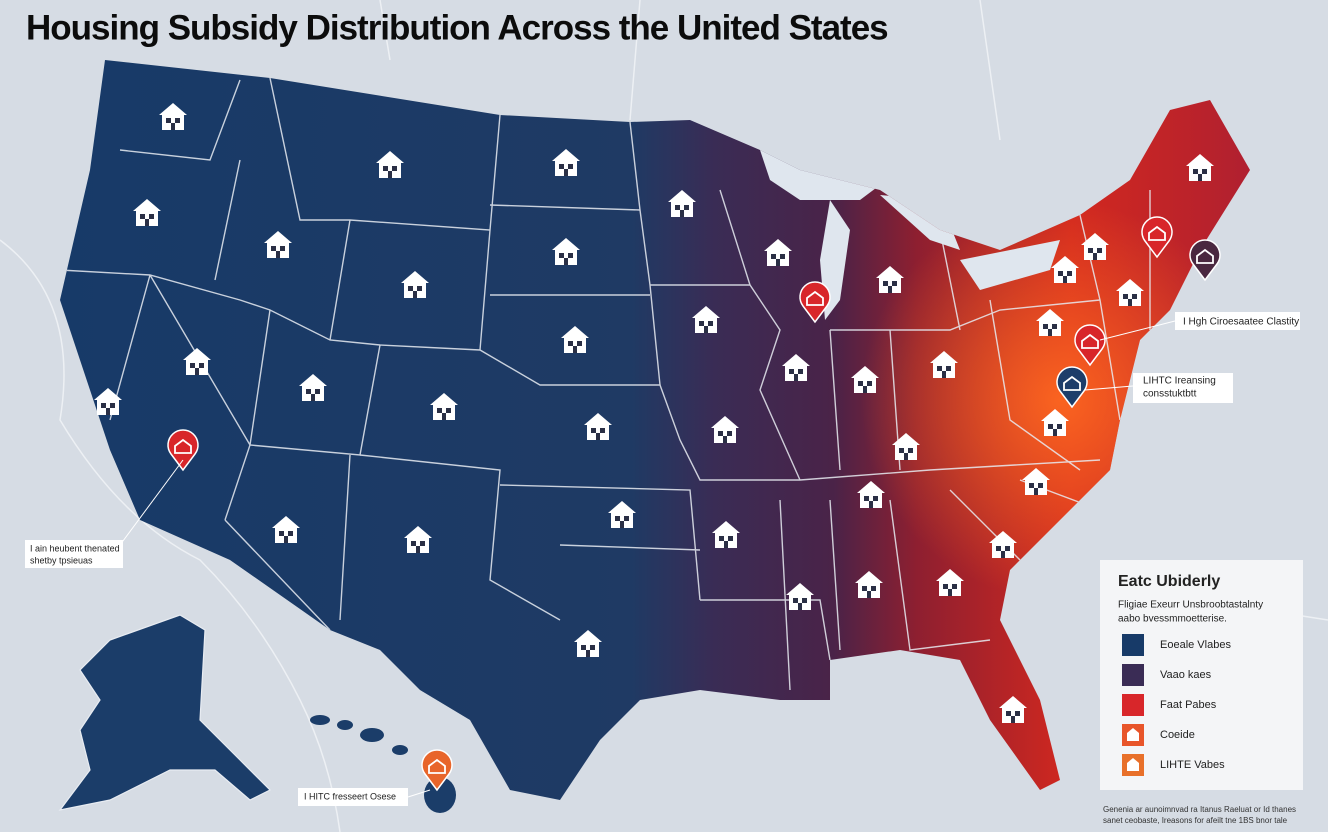 The image size is (1328, 832). What do you see at coordinates (1170, 394) in the screenshot?
I see `callout-text: consstuktbtt` at bounding box center [1170, 394].